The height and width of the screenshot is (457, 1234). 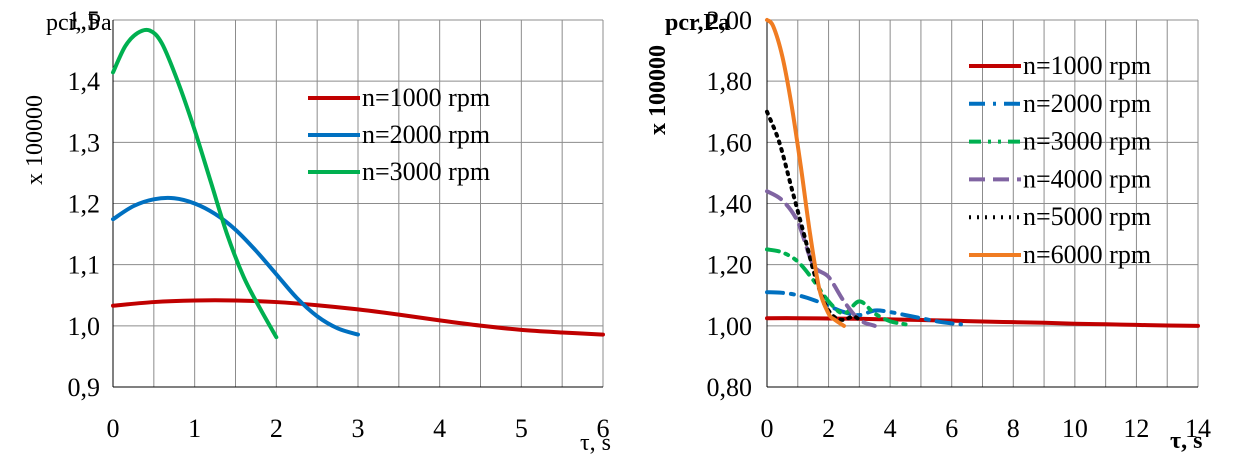 I want to click on y-tick-label: 1,1, so click(x=84, y=265).